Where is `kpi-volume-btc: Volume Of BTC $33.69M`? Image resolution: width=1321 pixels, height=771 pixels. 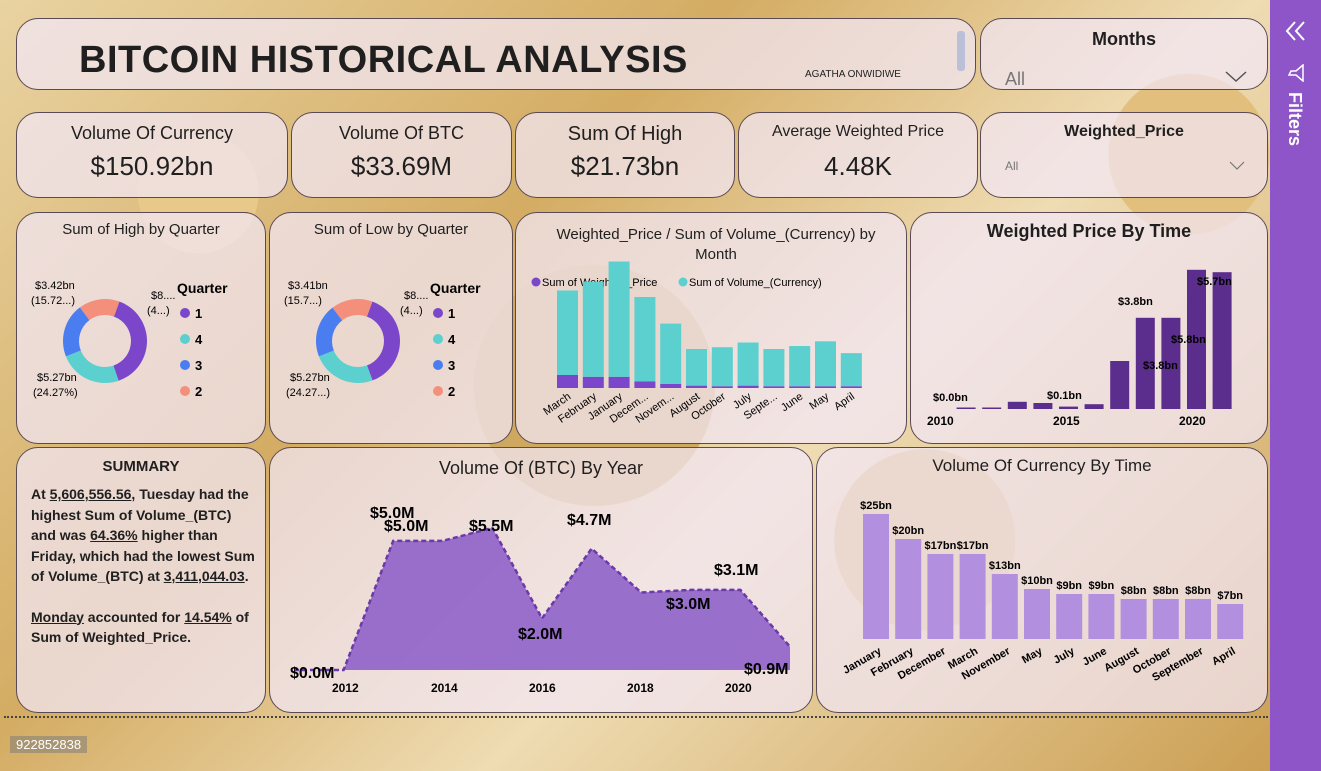 kpi-volume-btc: Volume Of BTC $33.69M is located at coordinates (401, 155).